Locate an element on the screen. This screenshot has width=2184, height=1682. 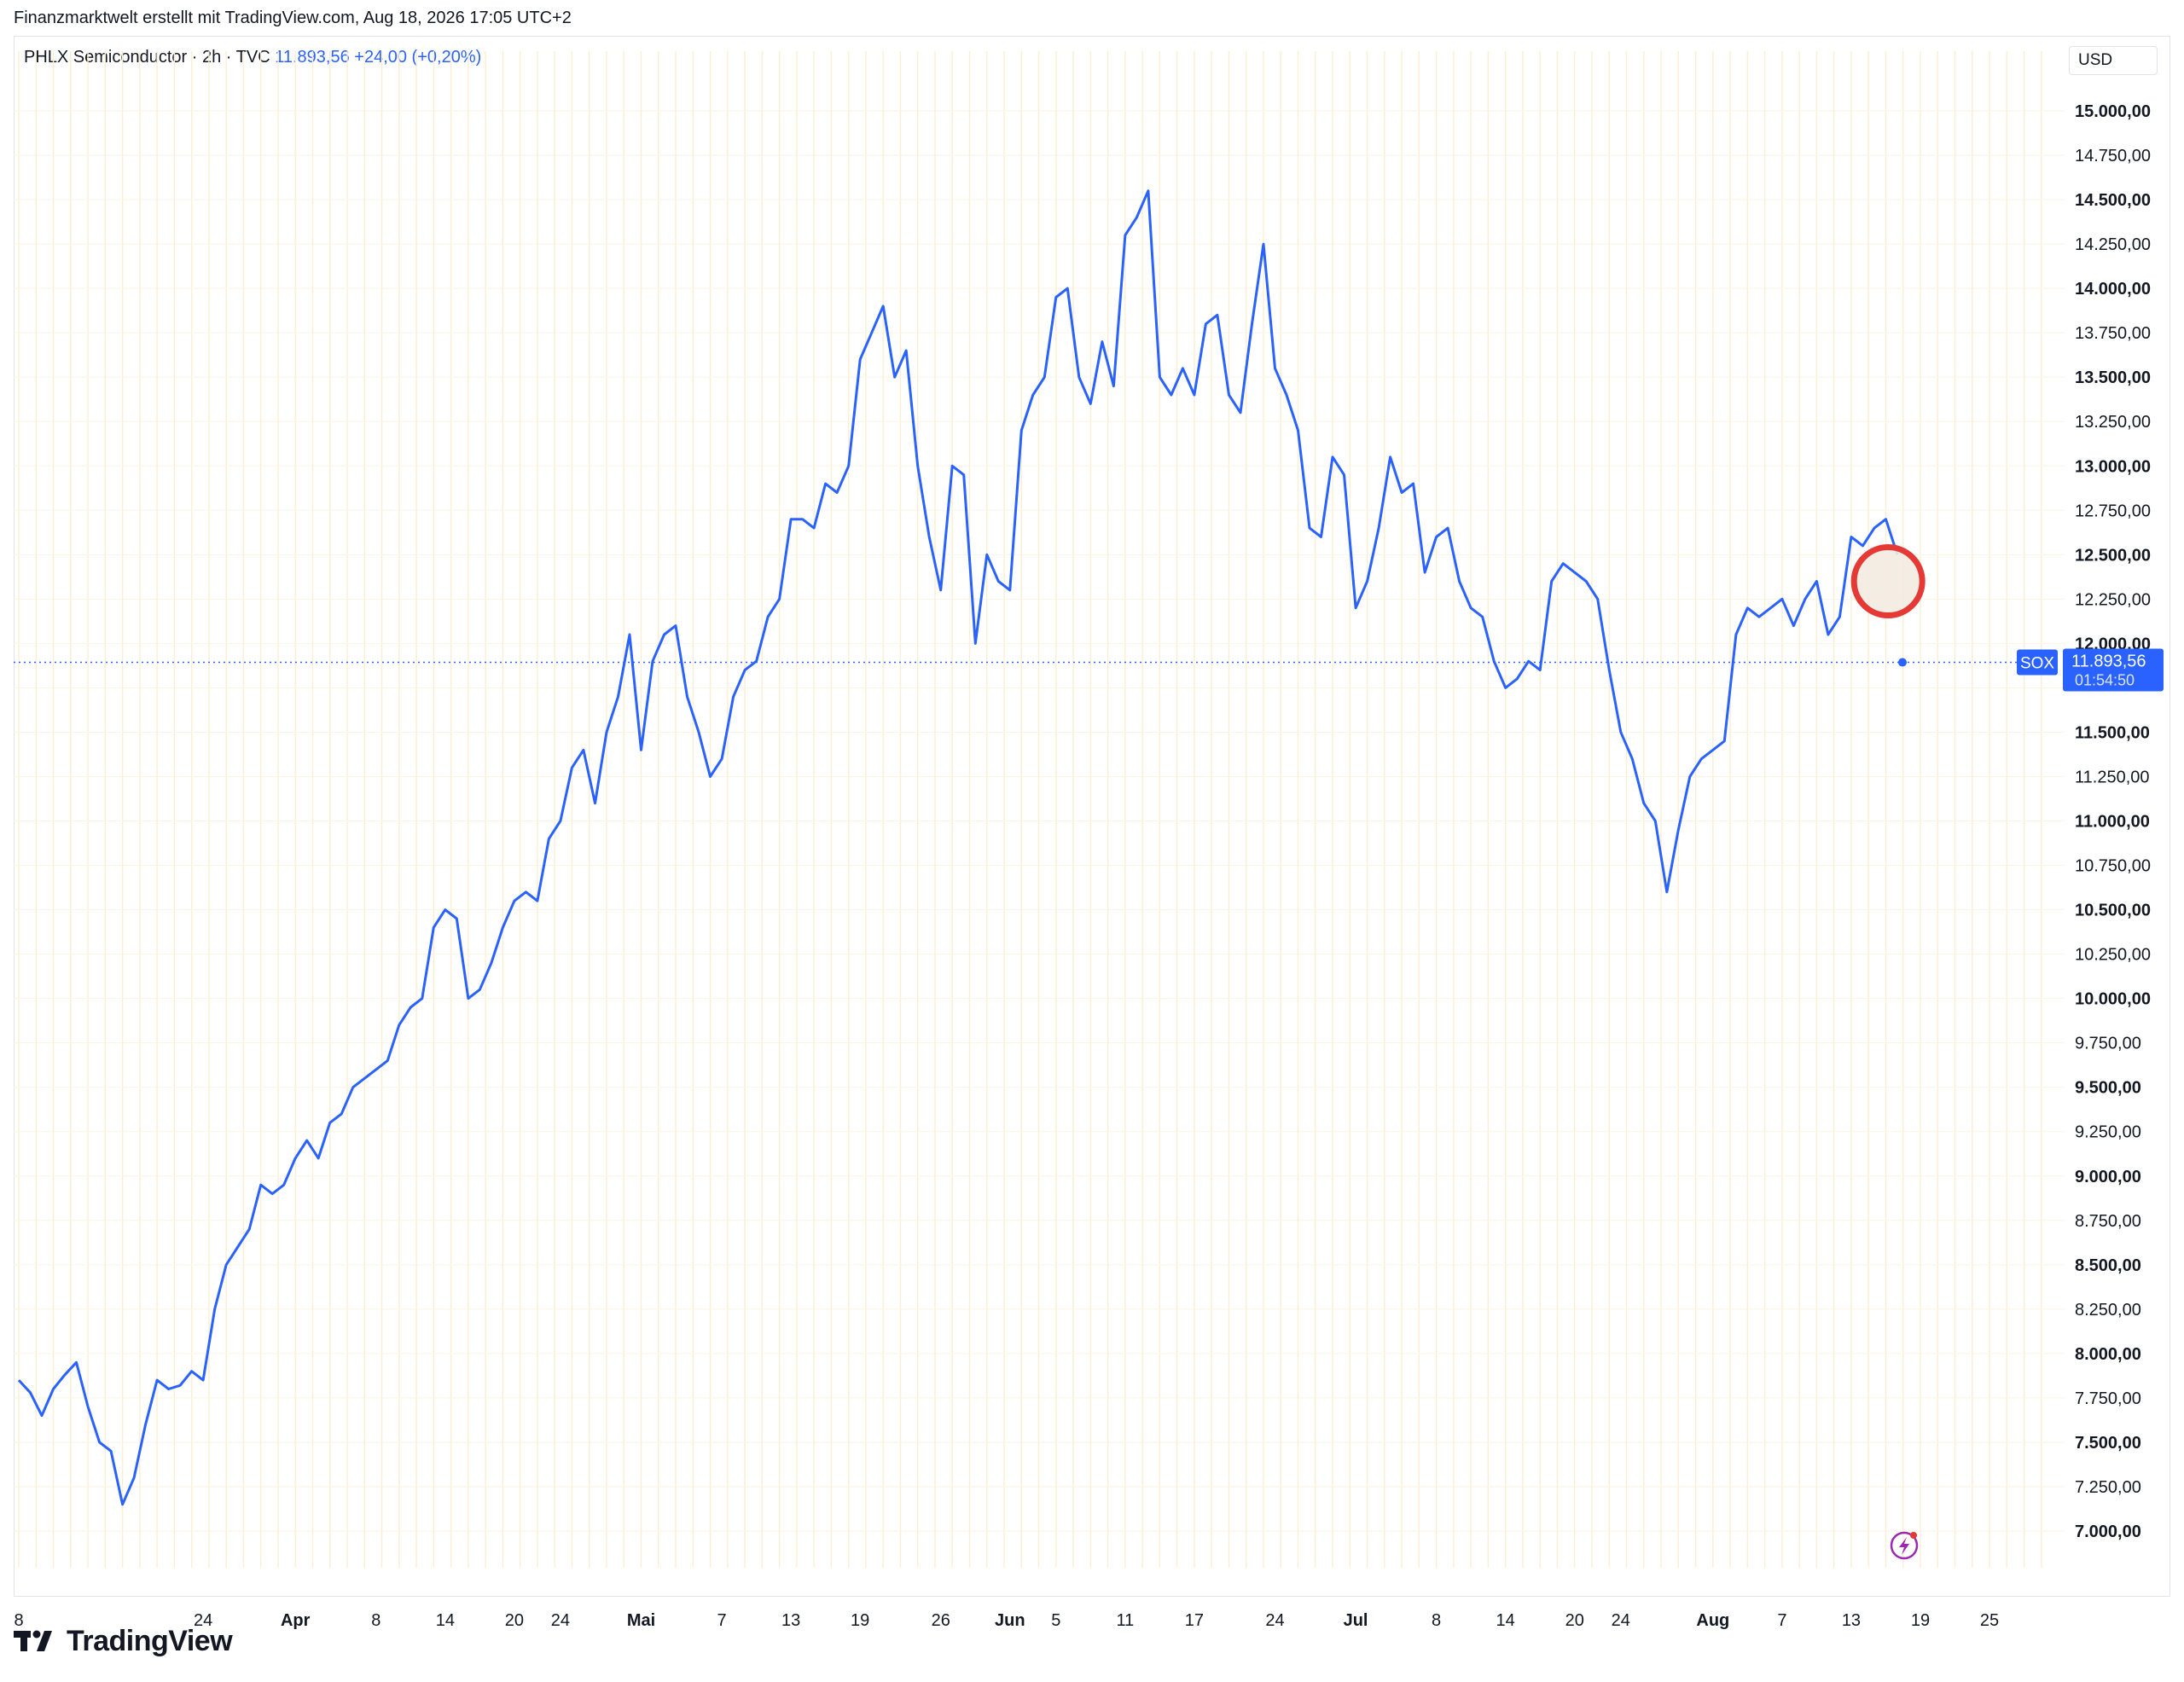
y-tick-label: 10.500,00 is located at coordinates (2113, 911).